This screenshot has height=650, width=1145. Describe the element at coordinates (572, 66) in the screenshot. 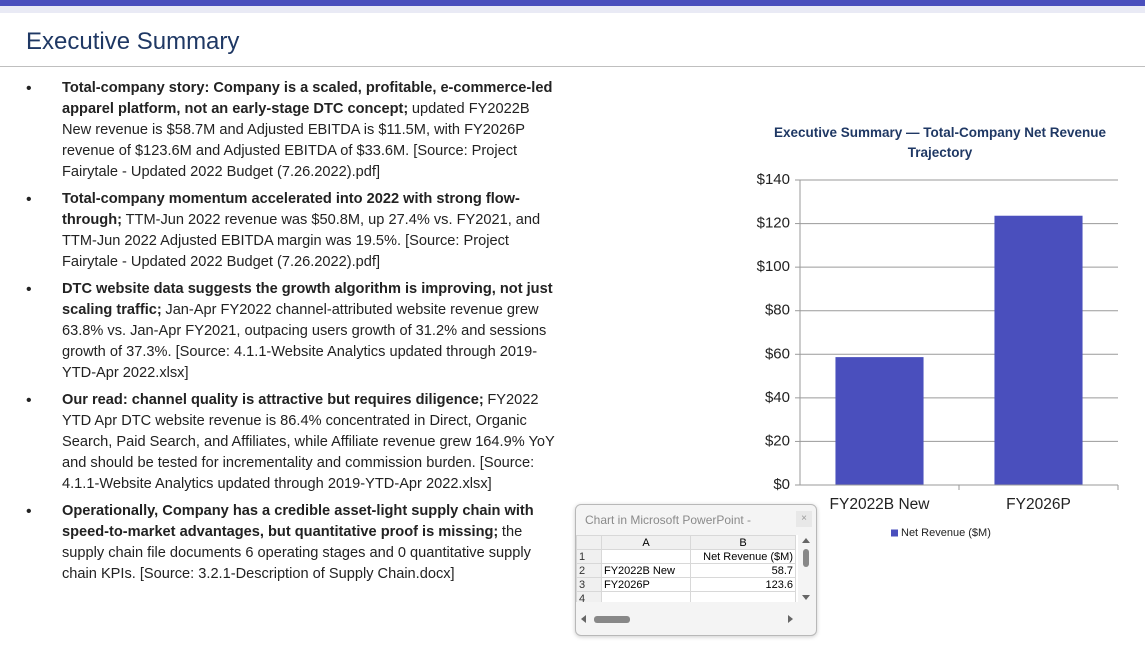

I see `title-rule` at that location.